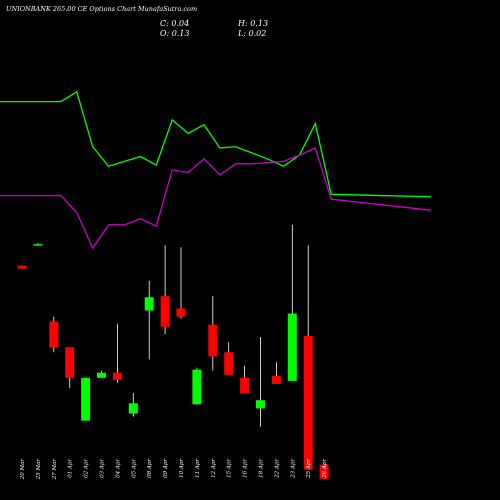 This screenshot has width=500, height=500. I want to click on x-tick-label: 08 Apr, so click(150, 468).